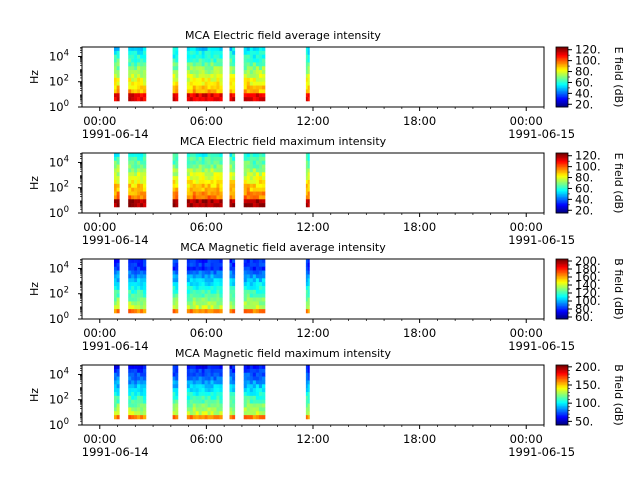 Image resolution: width=640 pixels, height=480 pixels. I want to click on x-tick-label: 12:00, so click(312, 439).